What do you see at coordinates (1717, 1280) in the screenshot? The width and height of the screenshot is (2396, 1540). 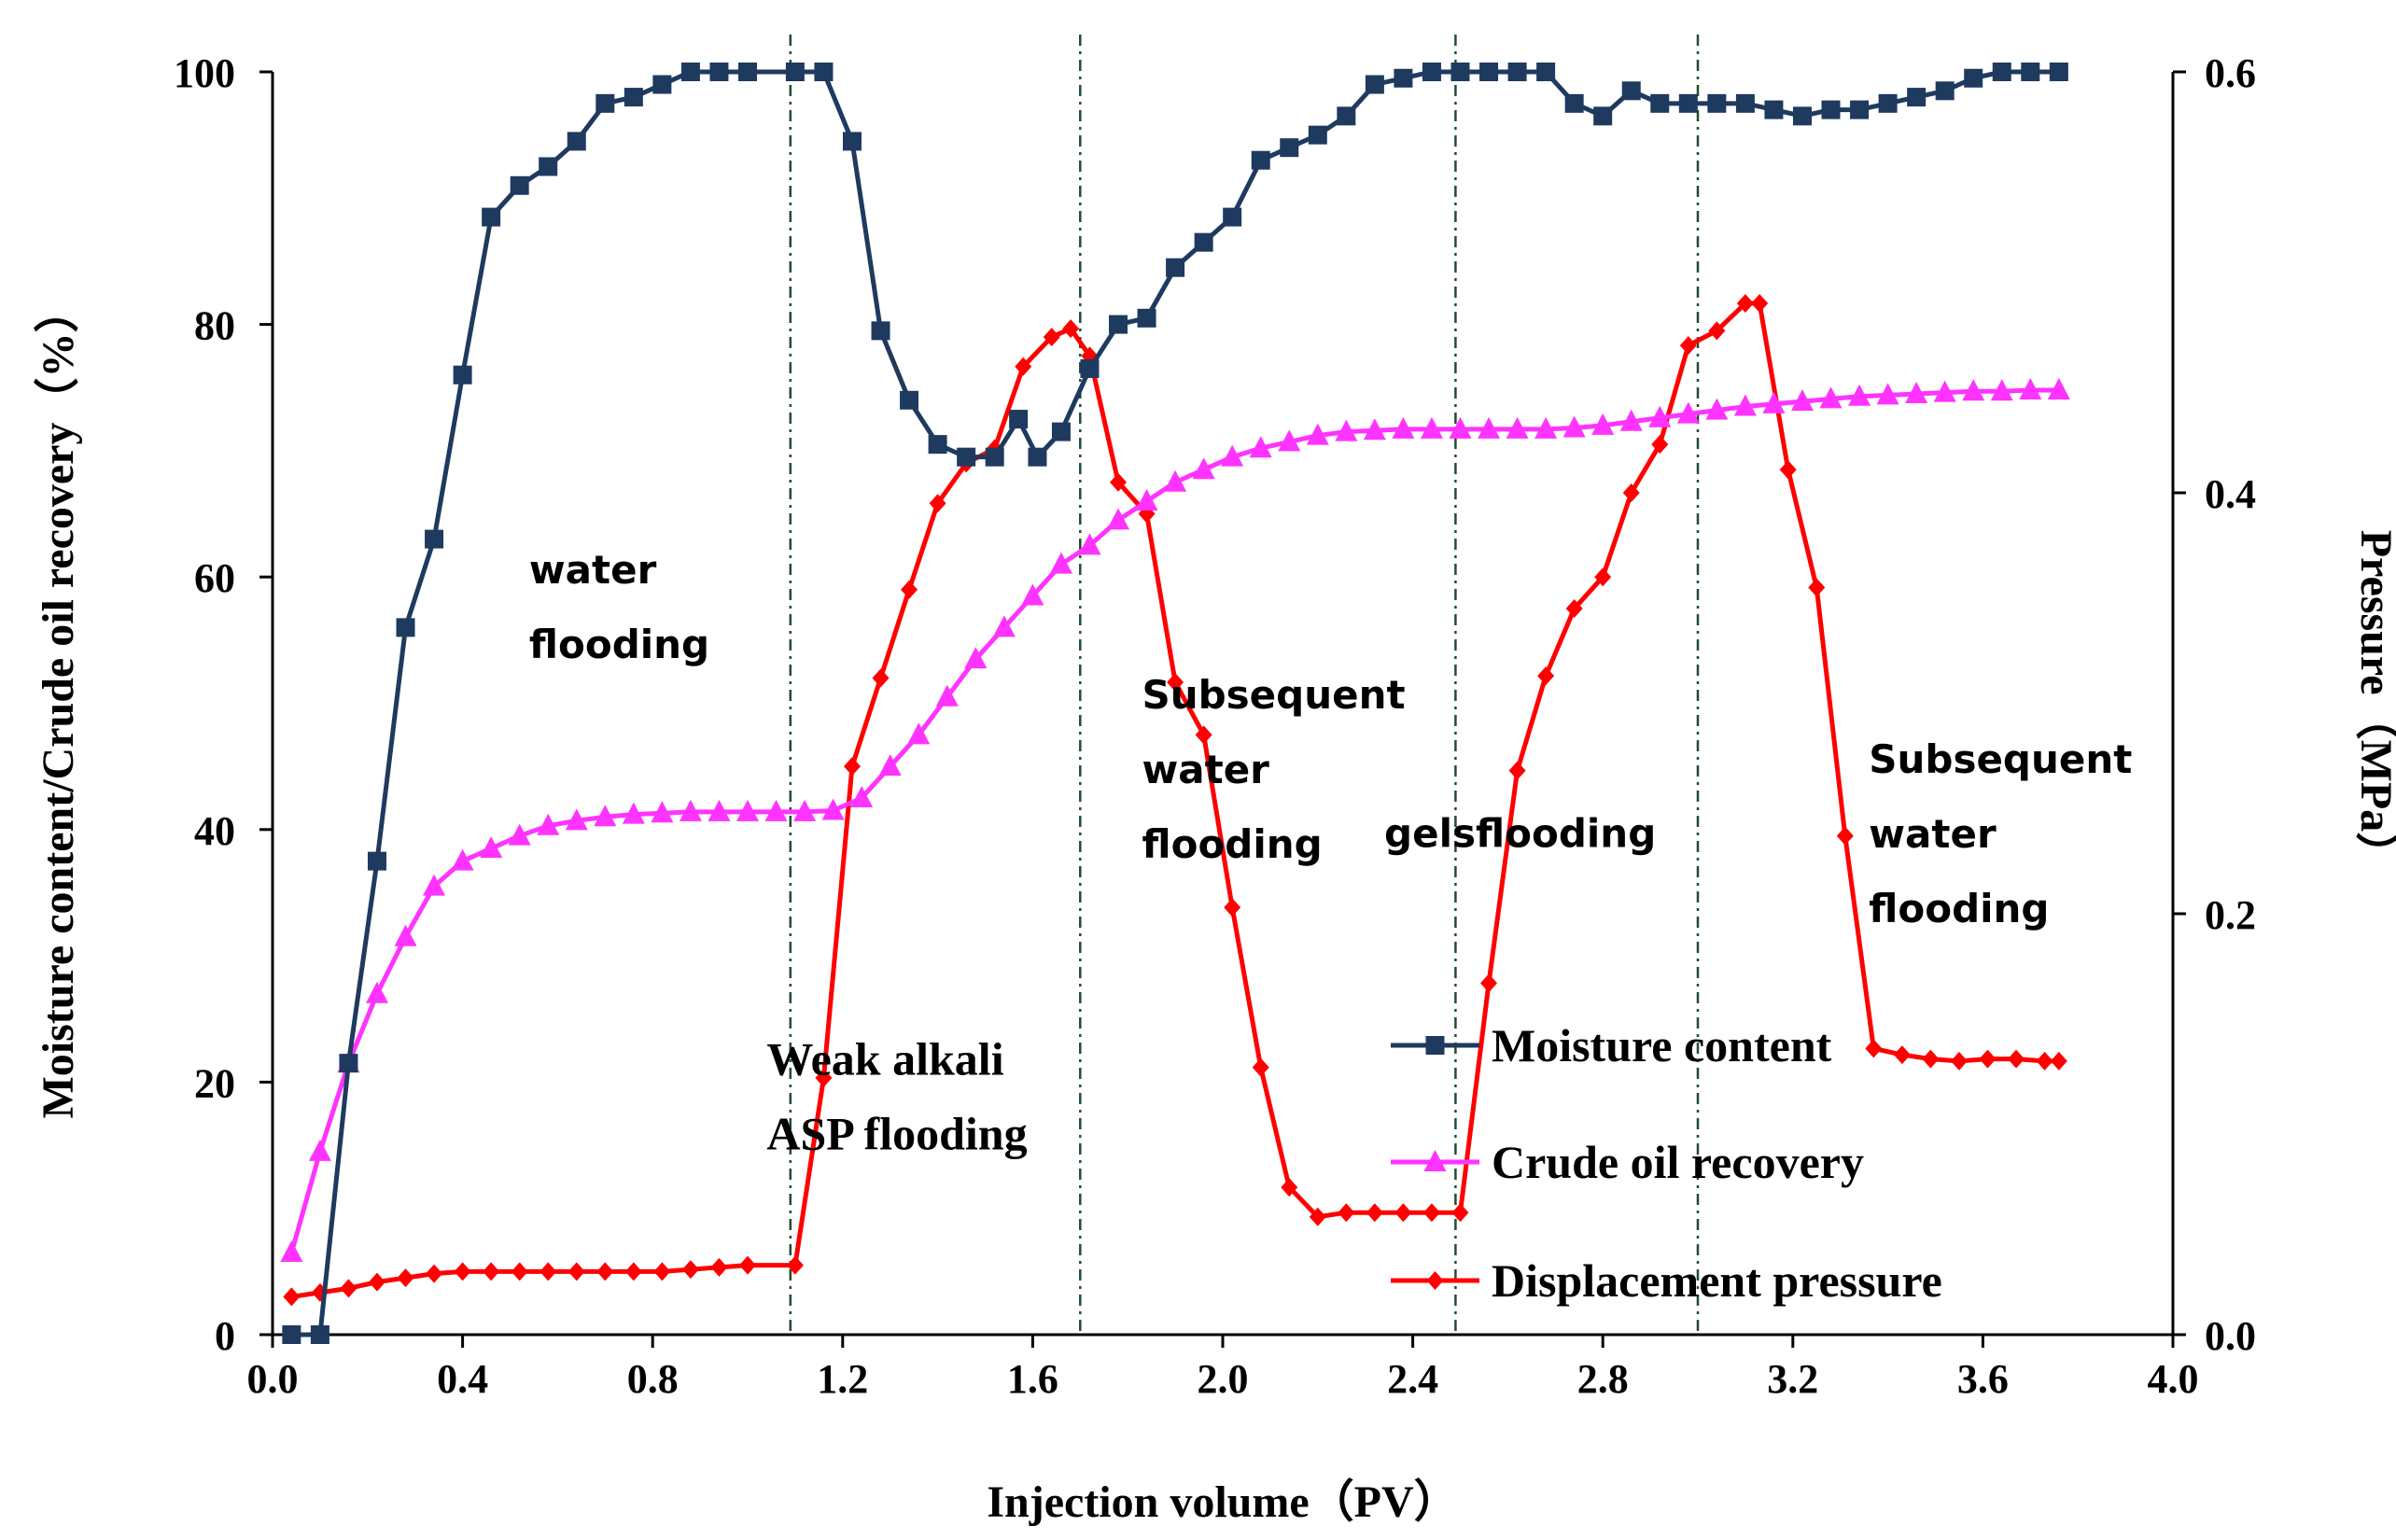 I see `legend-entry: Displacement pressure` at bounding box center [1717, 1280].